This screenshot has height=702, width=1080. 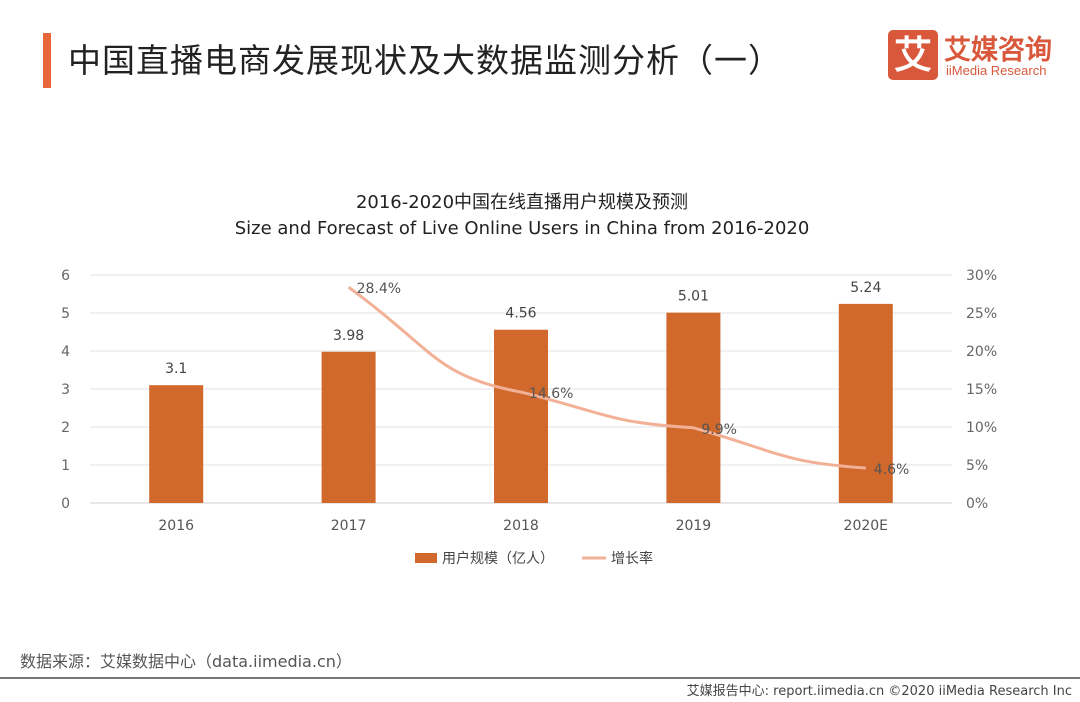 What do you see at coordinates (540, 678) in the screenshot?
I see `footer-divider` at bounding box center [540, 678].